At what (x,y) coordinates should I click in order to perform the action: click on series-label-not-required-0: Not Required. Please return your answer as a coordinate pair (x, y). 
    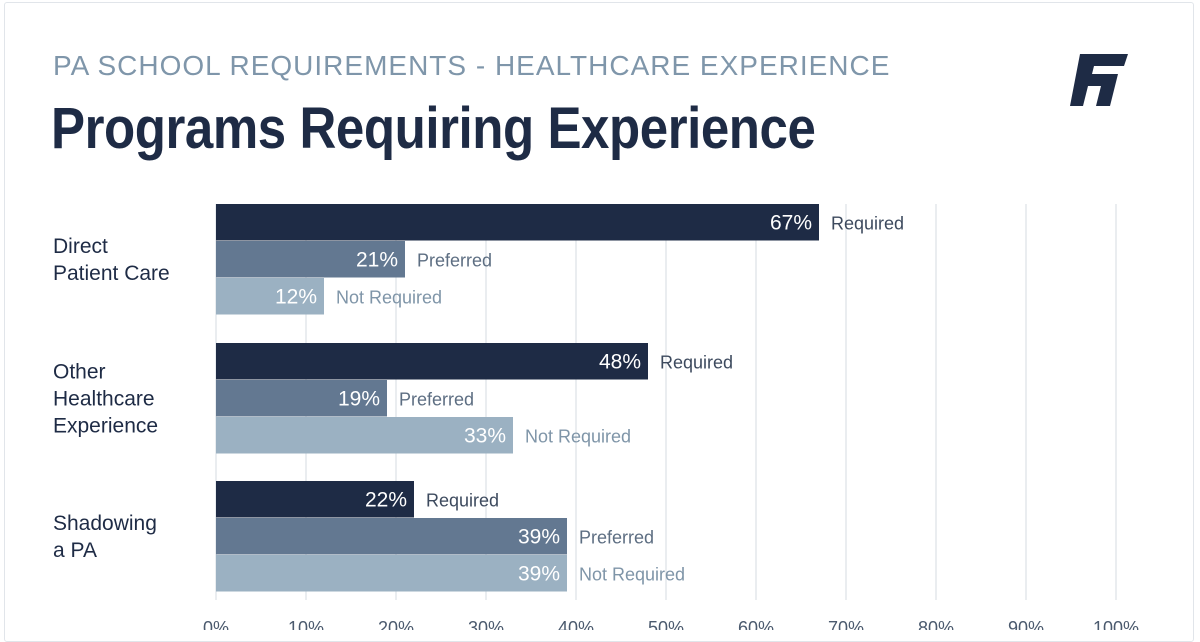
    Looking at the image, I should click on (389, 298).